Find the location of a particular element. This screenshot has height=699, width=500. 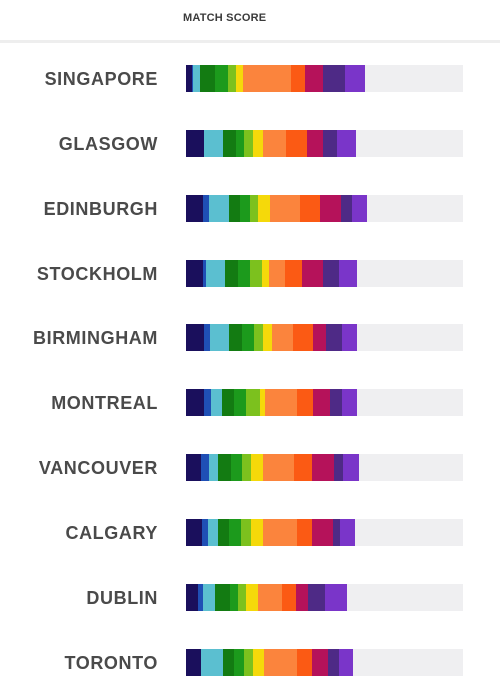

category-label: CALGARY is located at coordinates (111, 533).